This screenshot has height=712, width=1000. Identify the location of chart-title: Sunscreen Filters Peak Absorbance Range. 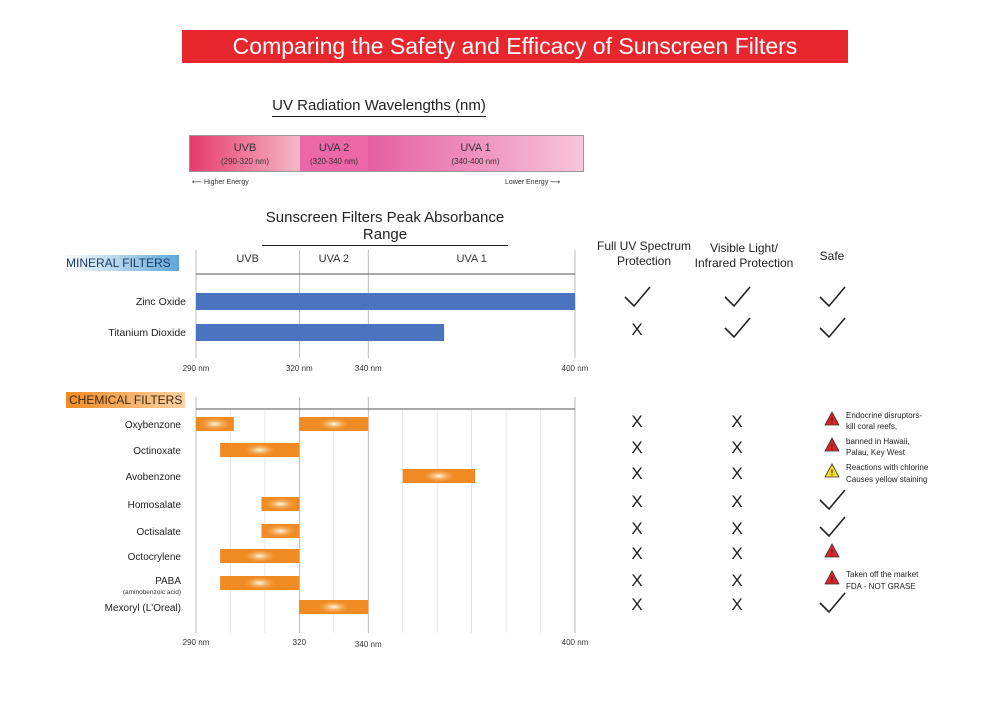
(385, 227).